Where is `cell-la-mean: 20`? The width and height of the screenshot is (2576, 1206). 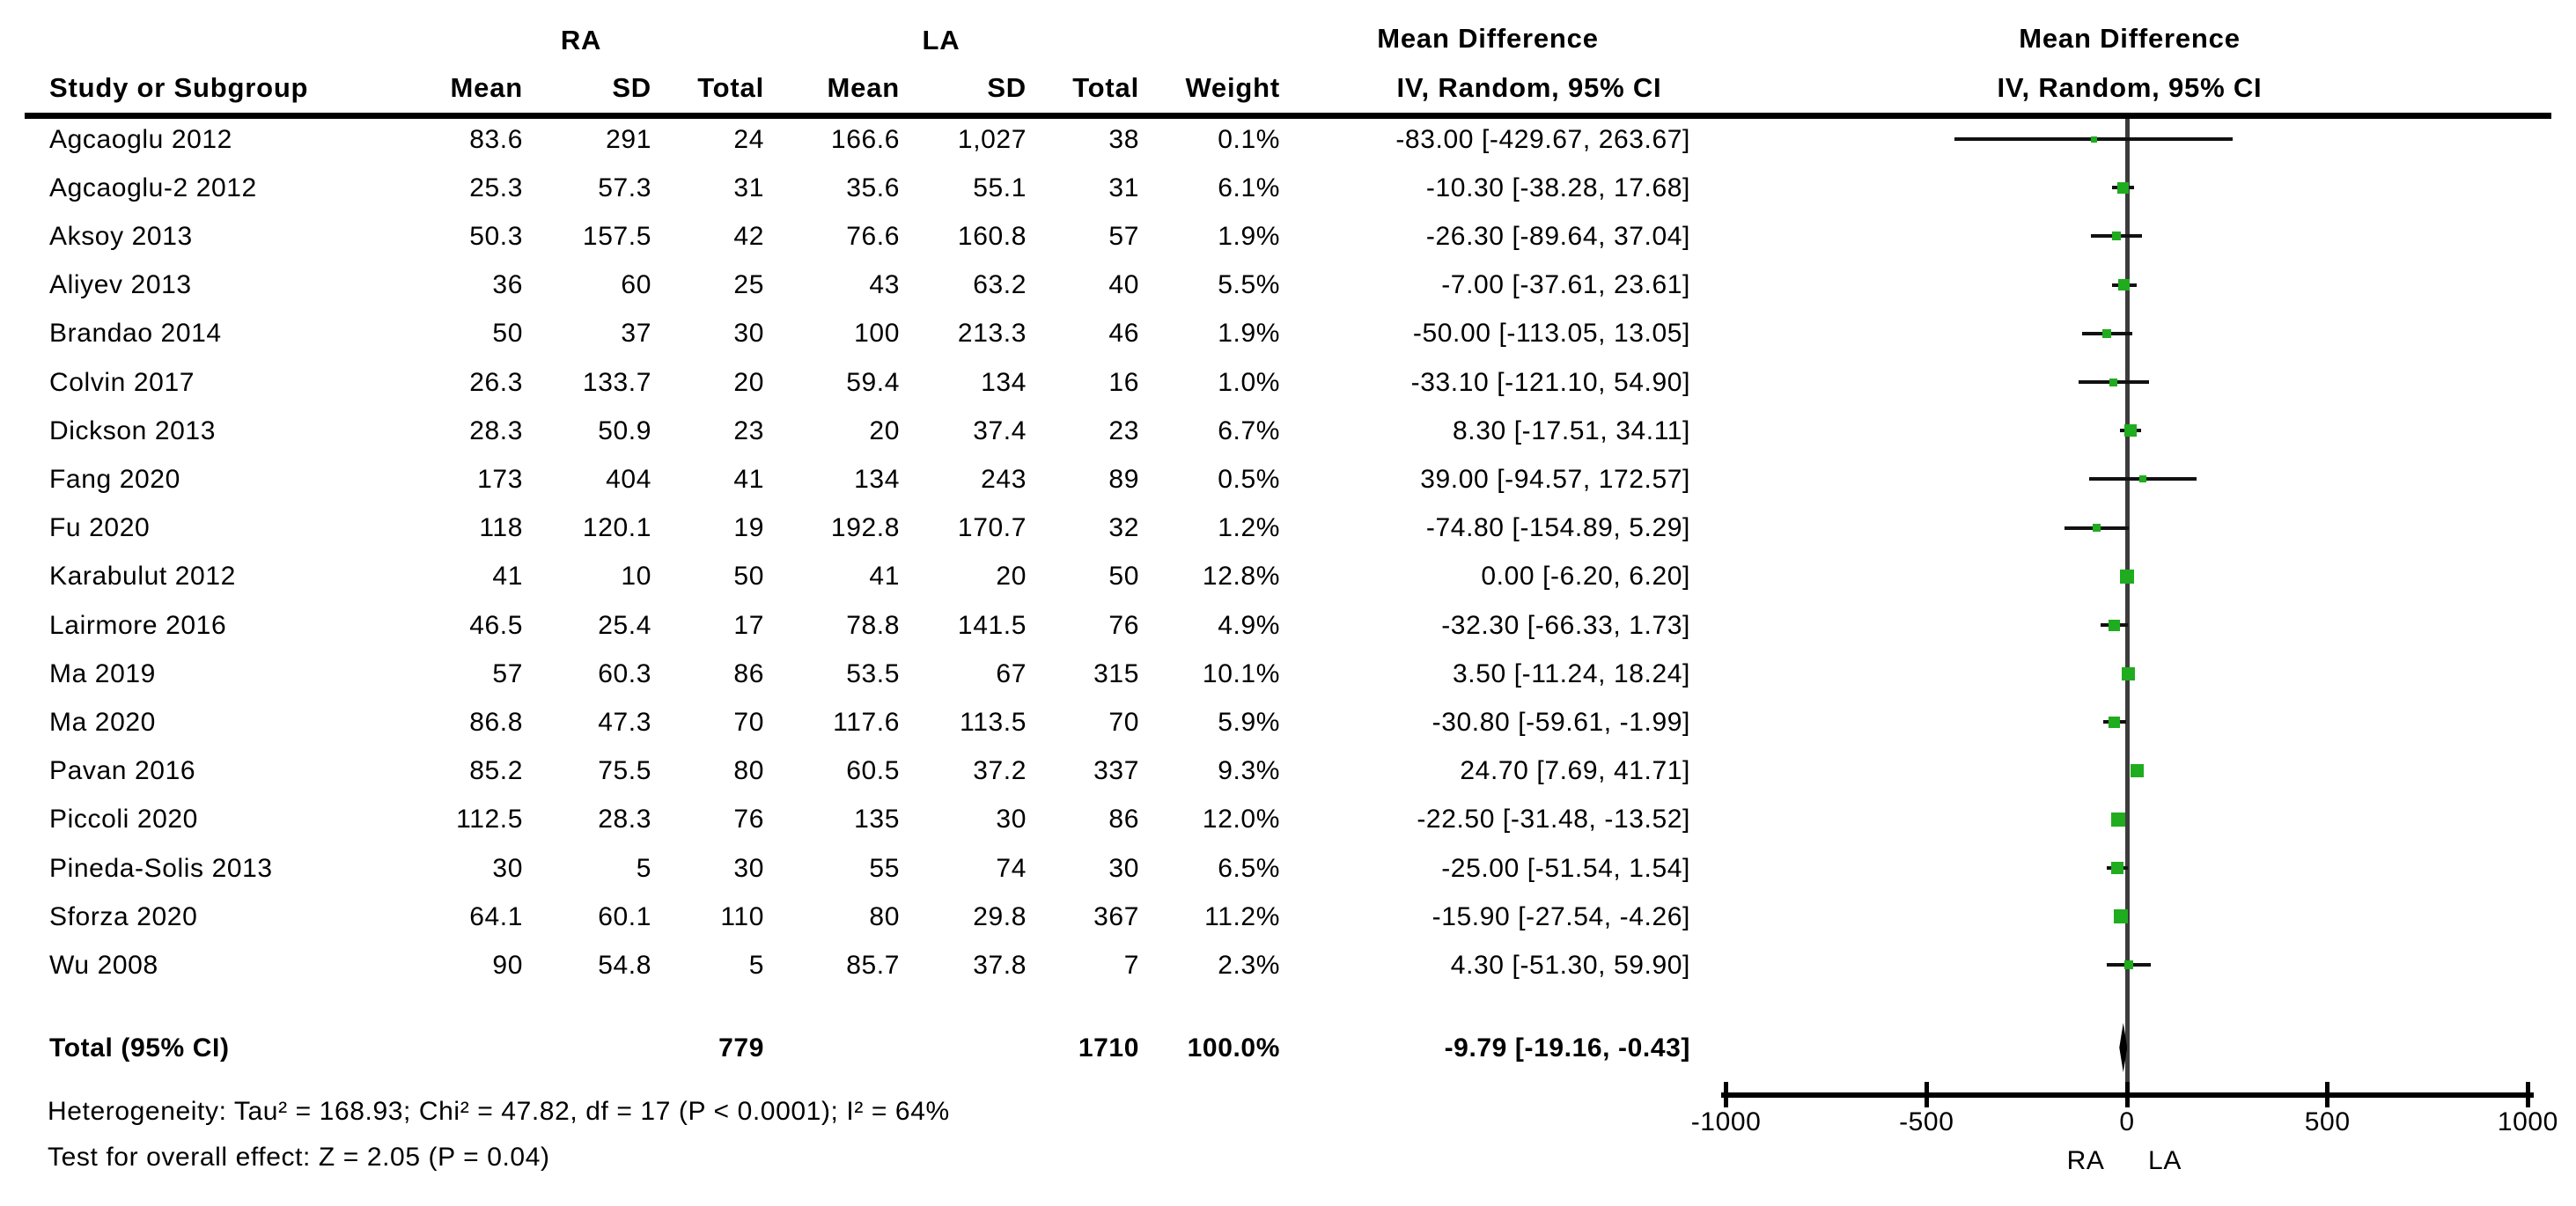
cell-la-mean: 20 is located at coordinates (884, 430).